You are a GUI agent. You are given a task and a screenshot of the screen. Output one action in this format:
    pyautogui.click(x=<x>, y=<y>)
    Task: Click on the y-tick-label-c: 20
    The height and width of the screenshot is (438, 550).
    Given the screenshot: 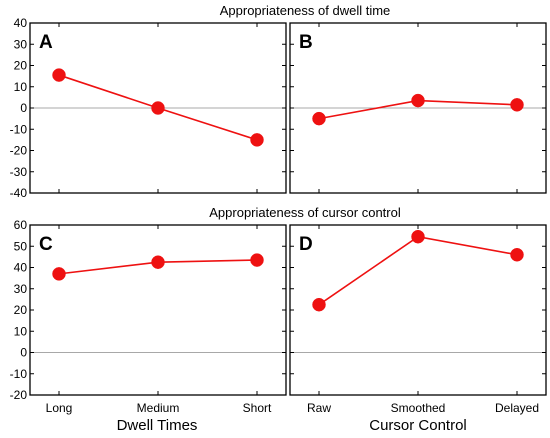 What is the action you would take?
    pyautogui.click(x=21, y=310)
    